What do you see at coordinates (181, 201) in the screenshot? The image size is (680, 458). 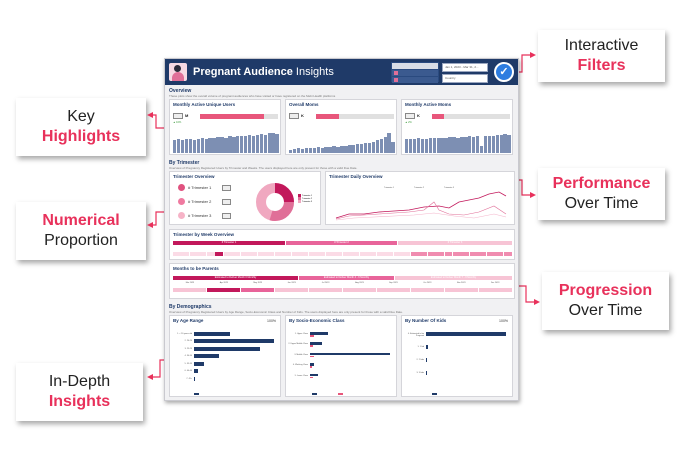 I see `fetus-icon` at bounding box center [181, 201].